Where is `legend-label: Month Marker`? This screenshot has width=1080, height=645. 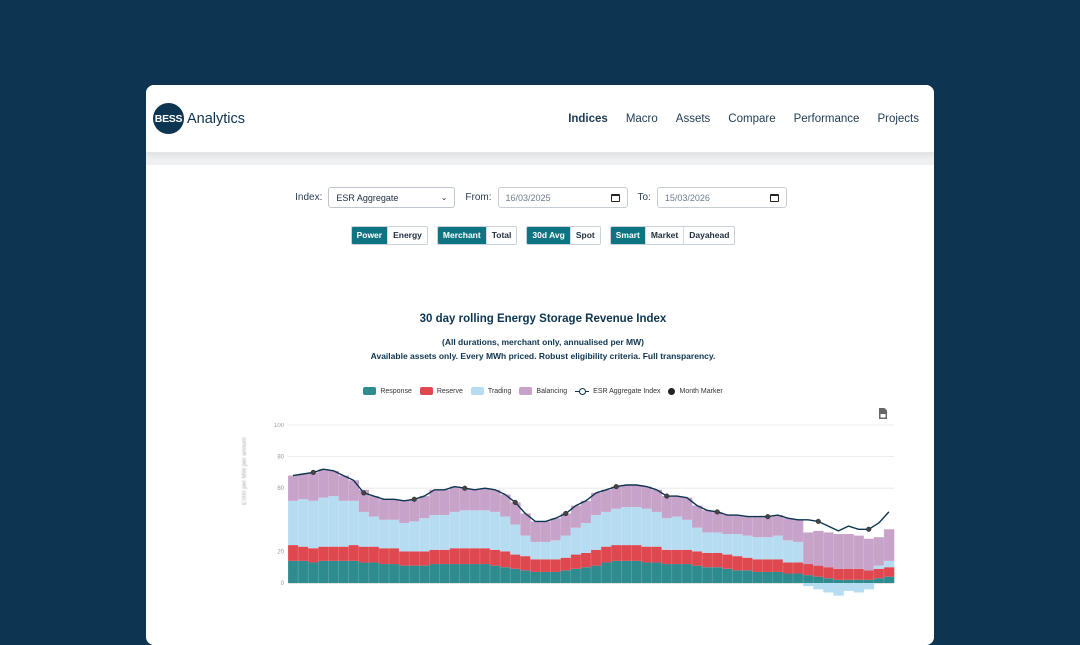 legend-label: Month Marker is located at coordinates (701, 391).